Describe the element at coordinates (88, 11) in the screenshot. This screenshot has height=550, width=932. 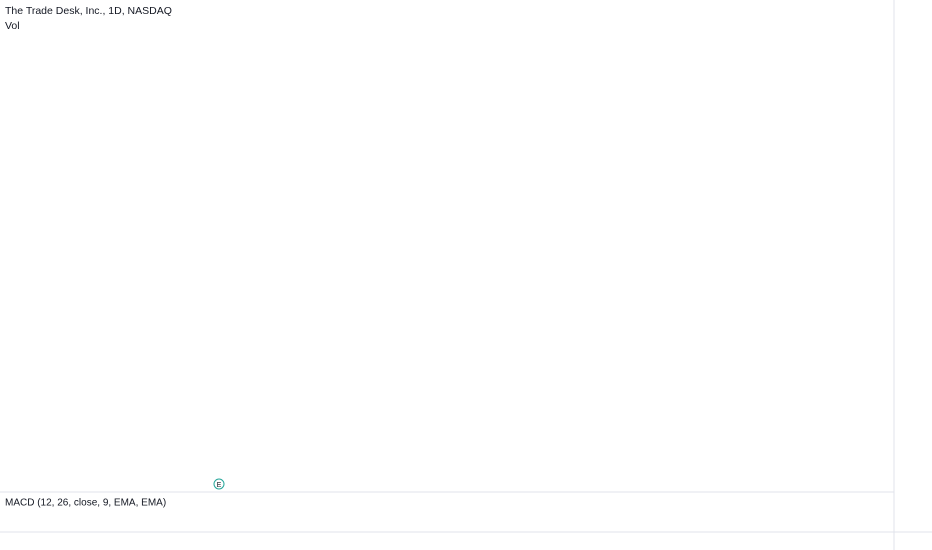
I see `chart-title: The Trade Desk, Inc., 1D, NASDAQ` at that location.